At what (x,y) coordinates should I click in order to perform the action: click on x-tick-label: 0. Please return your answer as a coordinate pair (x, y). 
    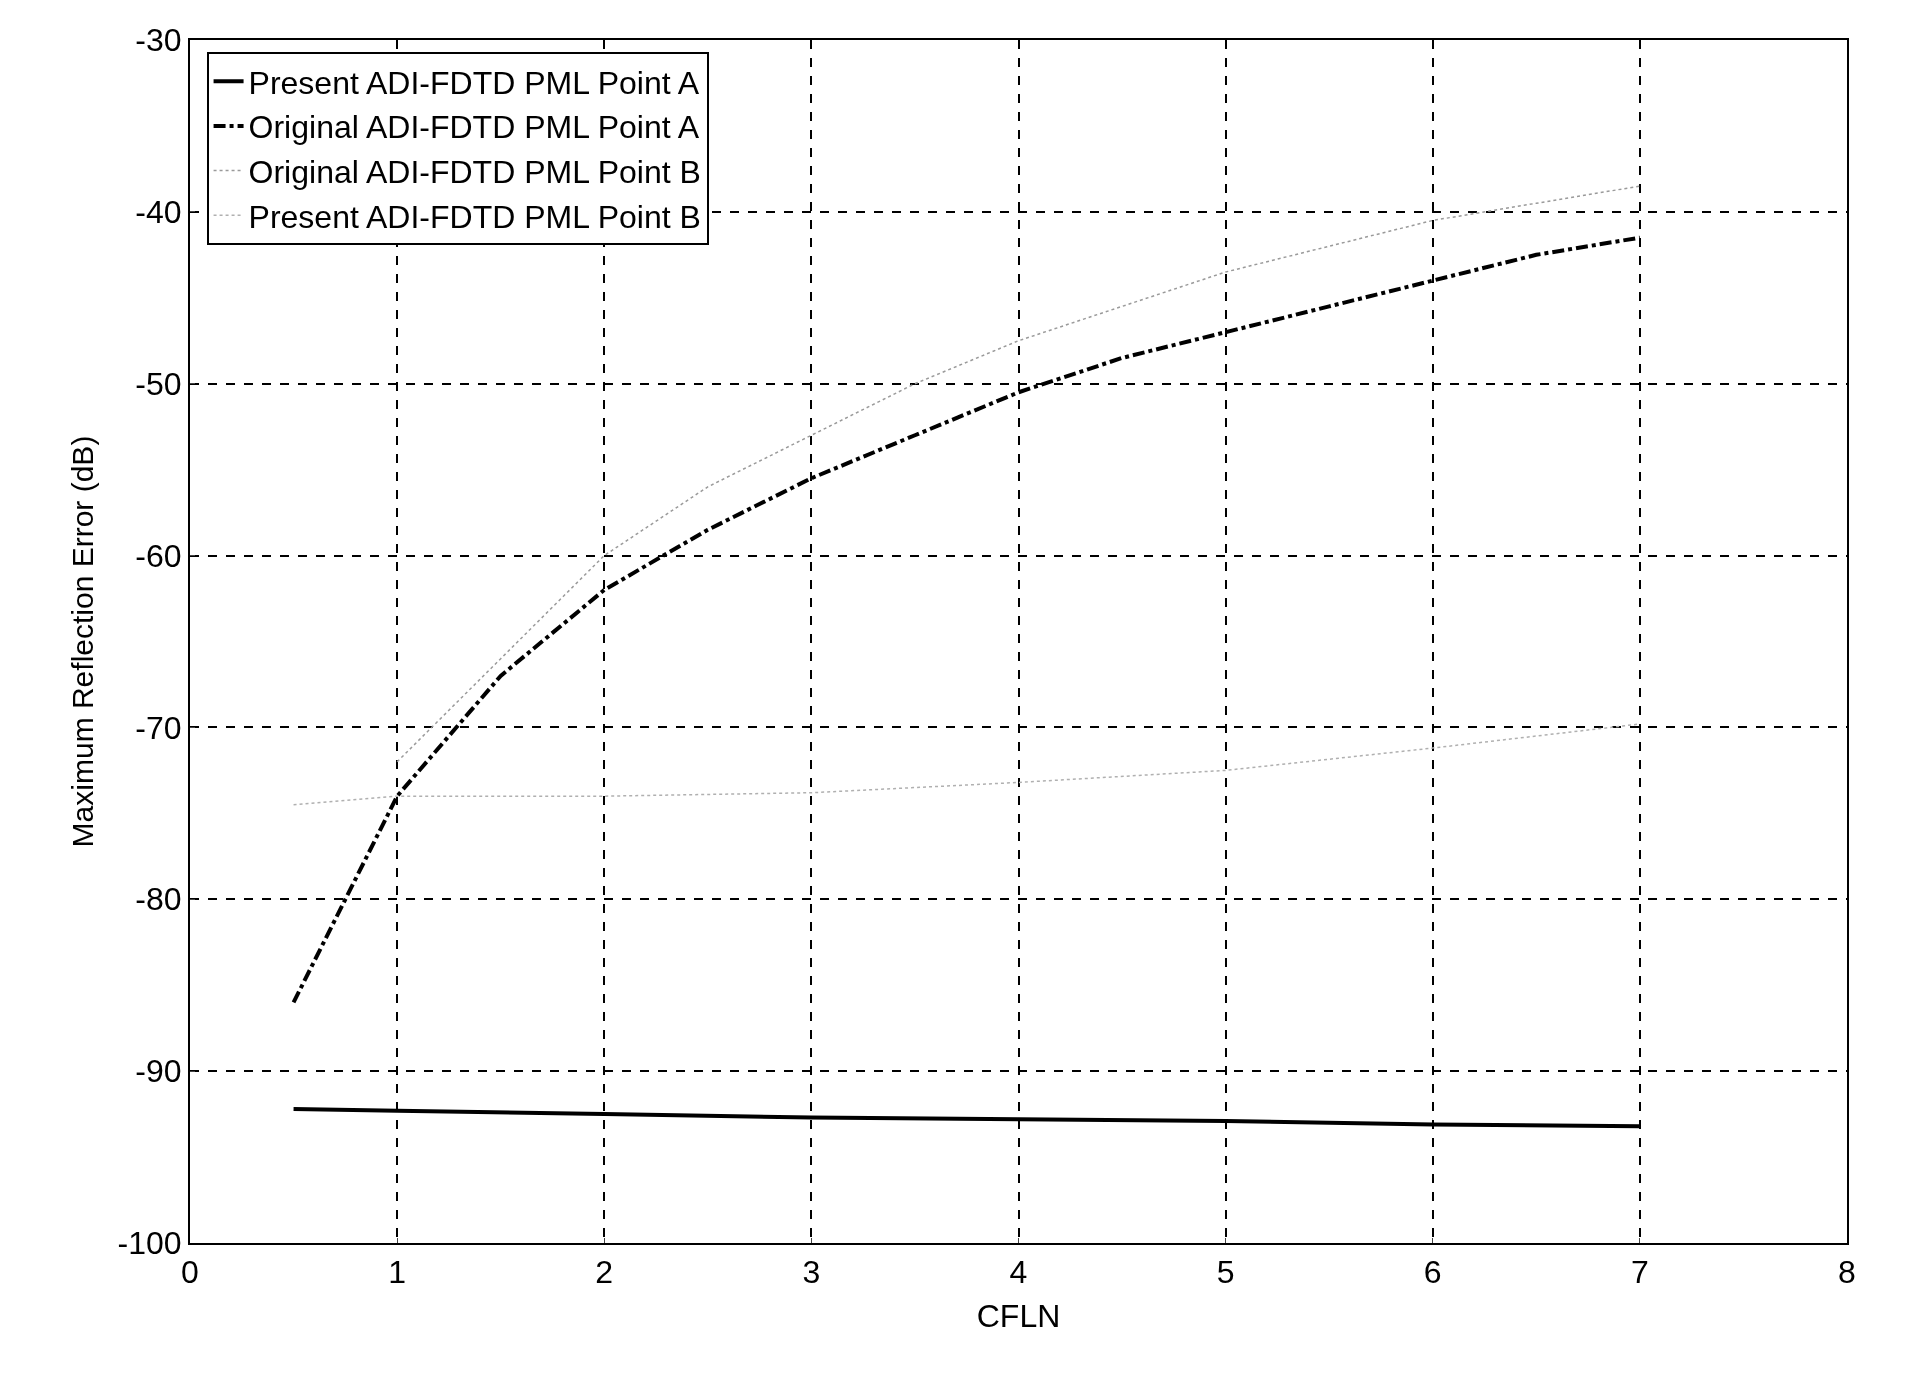
    Looking at the image, I should click on (190, 1272).